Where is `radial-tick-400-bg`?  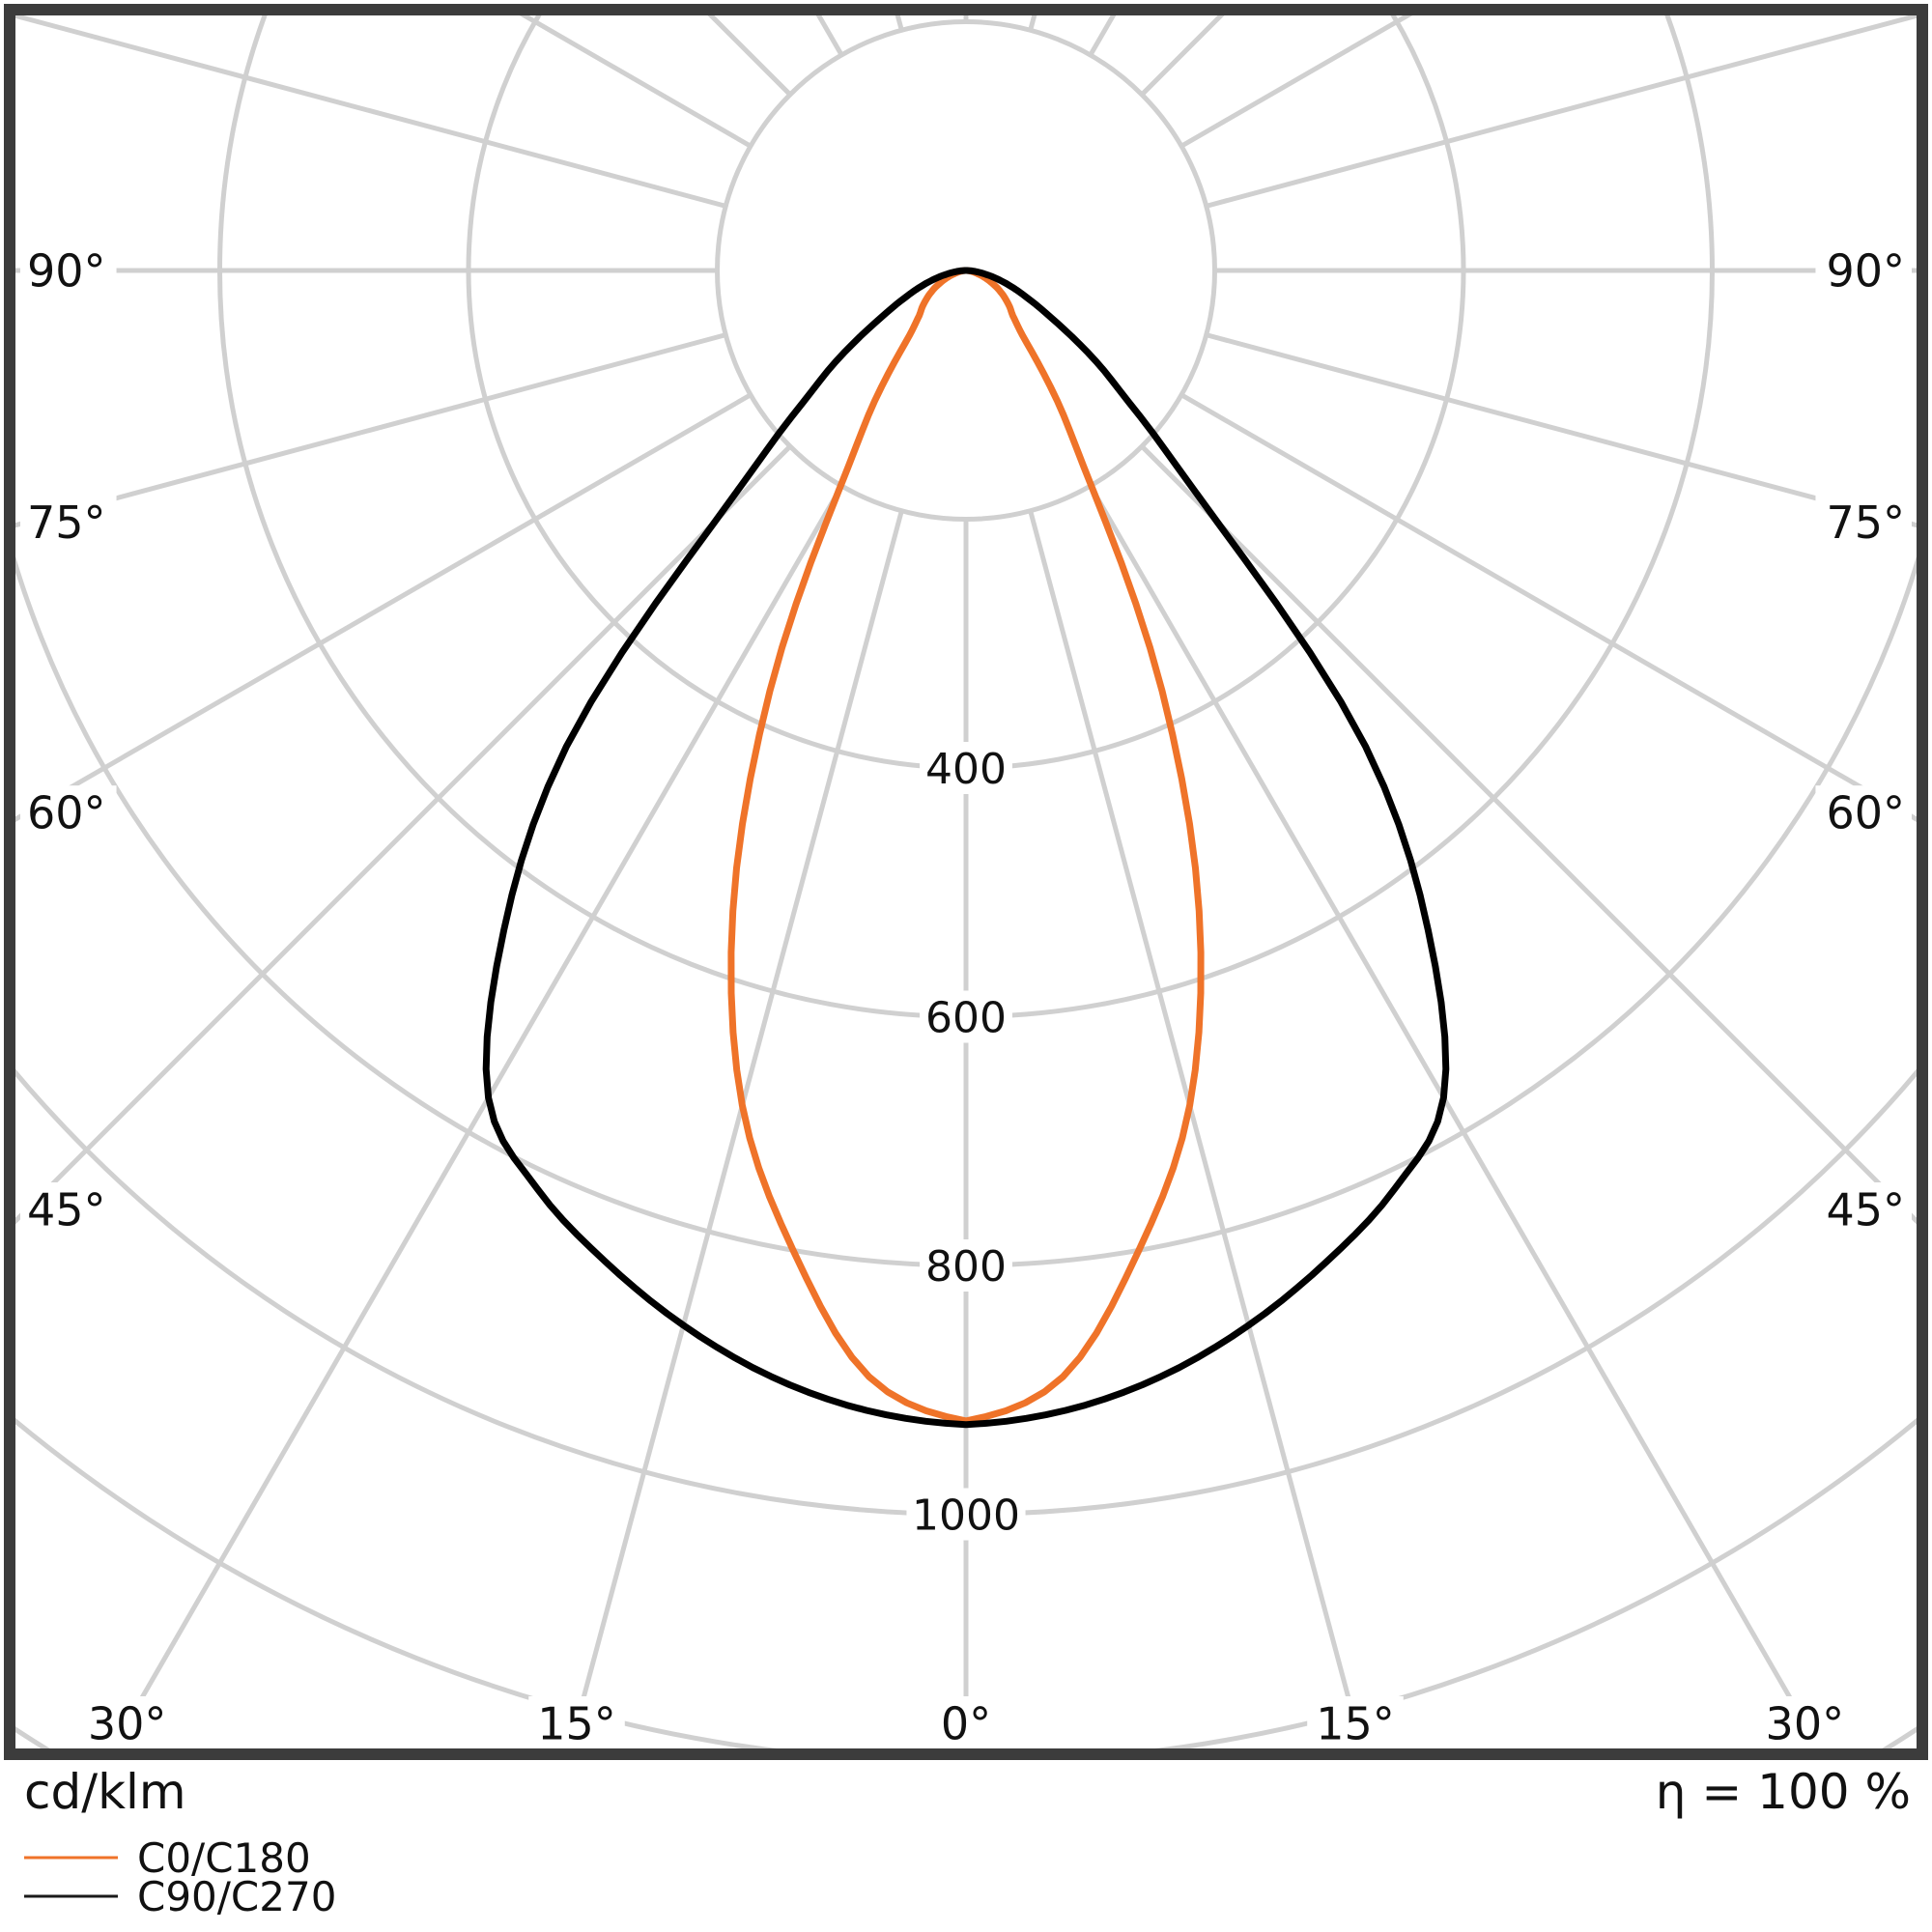
radial-tick-400-bg is located at coordinates (966, 768).